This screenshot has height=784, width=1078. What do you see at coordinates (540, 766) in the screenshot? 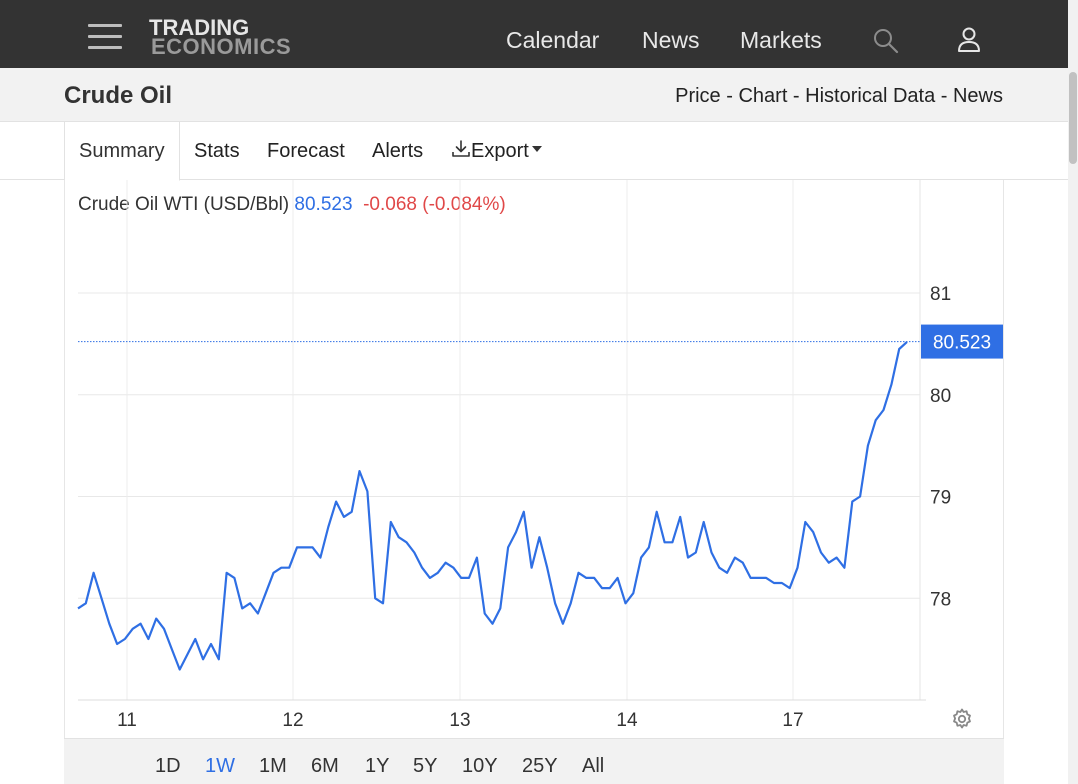
I see `range-25y: 25Y` at bounding box center [540, 766].